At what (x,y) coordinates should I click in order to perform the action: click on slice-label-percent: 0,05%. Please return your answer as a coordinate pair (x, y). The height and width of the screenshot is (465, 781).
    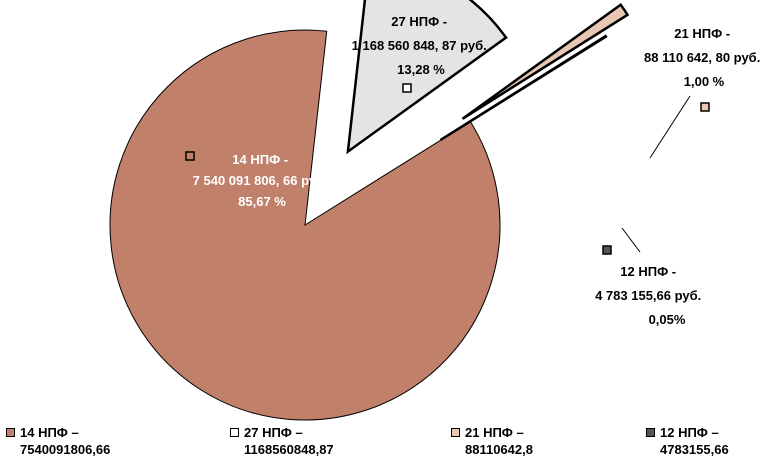
    Looking at the image, I should click on (667, 319).